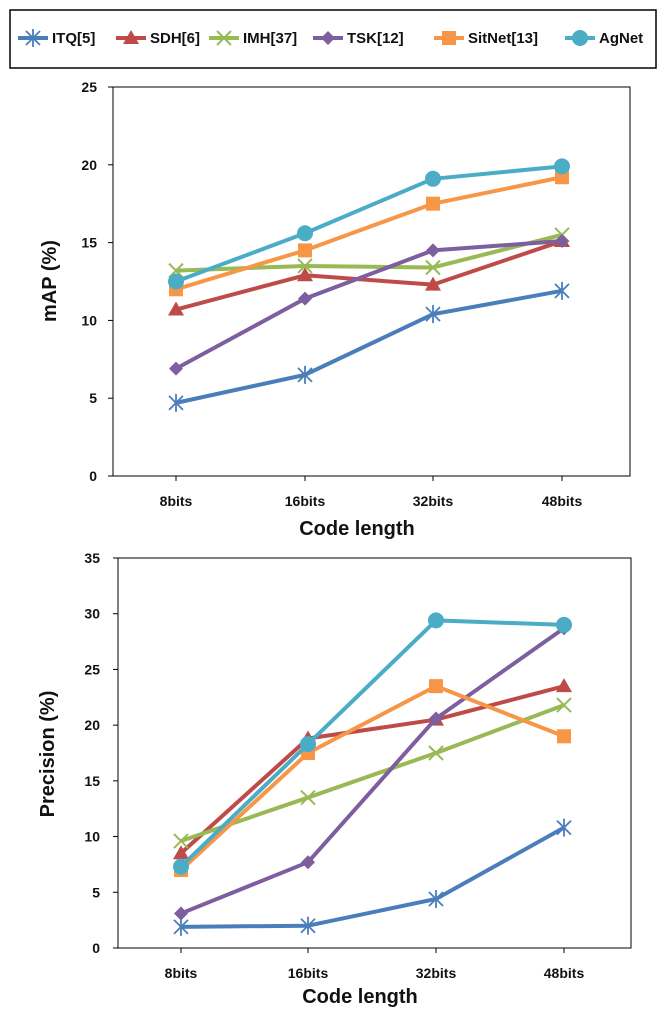 This screenshot has width=665, height=1013. I want to click on series-agnet, so click(369, 224).